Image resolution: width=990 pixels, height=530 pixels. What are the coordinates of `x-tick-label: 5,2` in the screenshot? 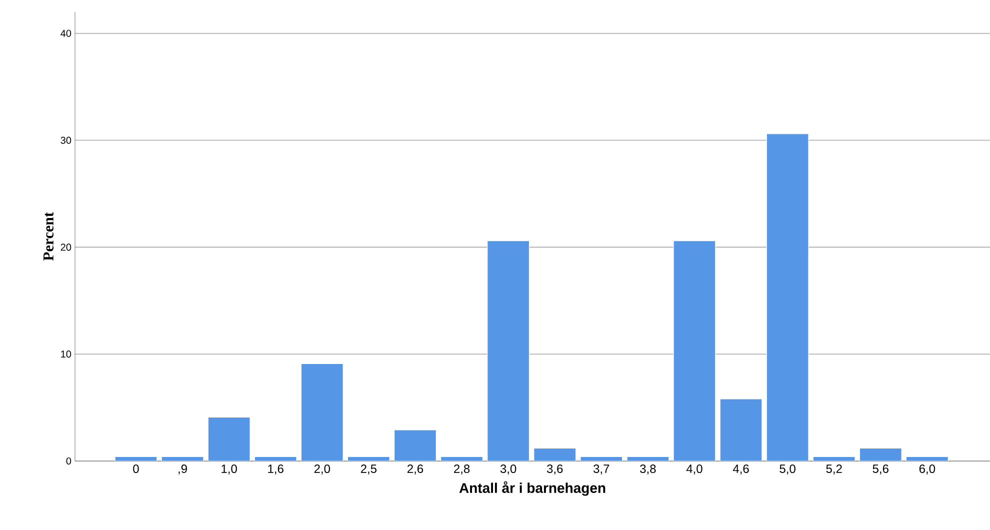 It's located at (834, 469).